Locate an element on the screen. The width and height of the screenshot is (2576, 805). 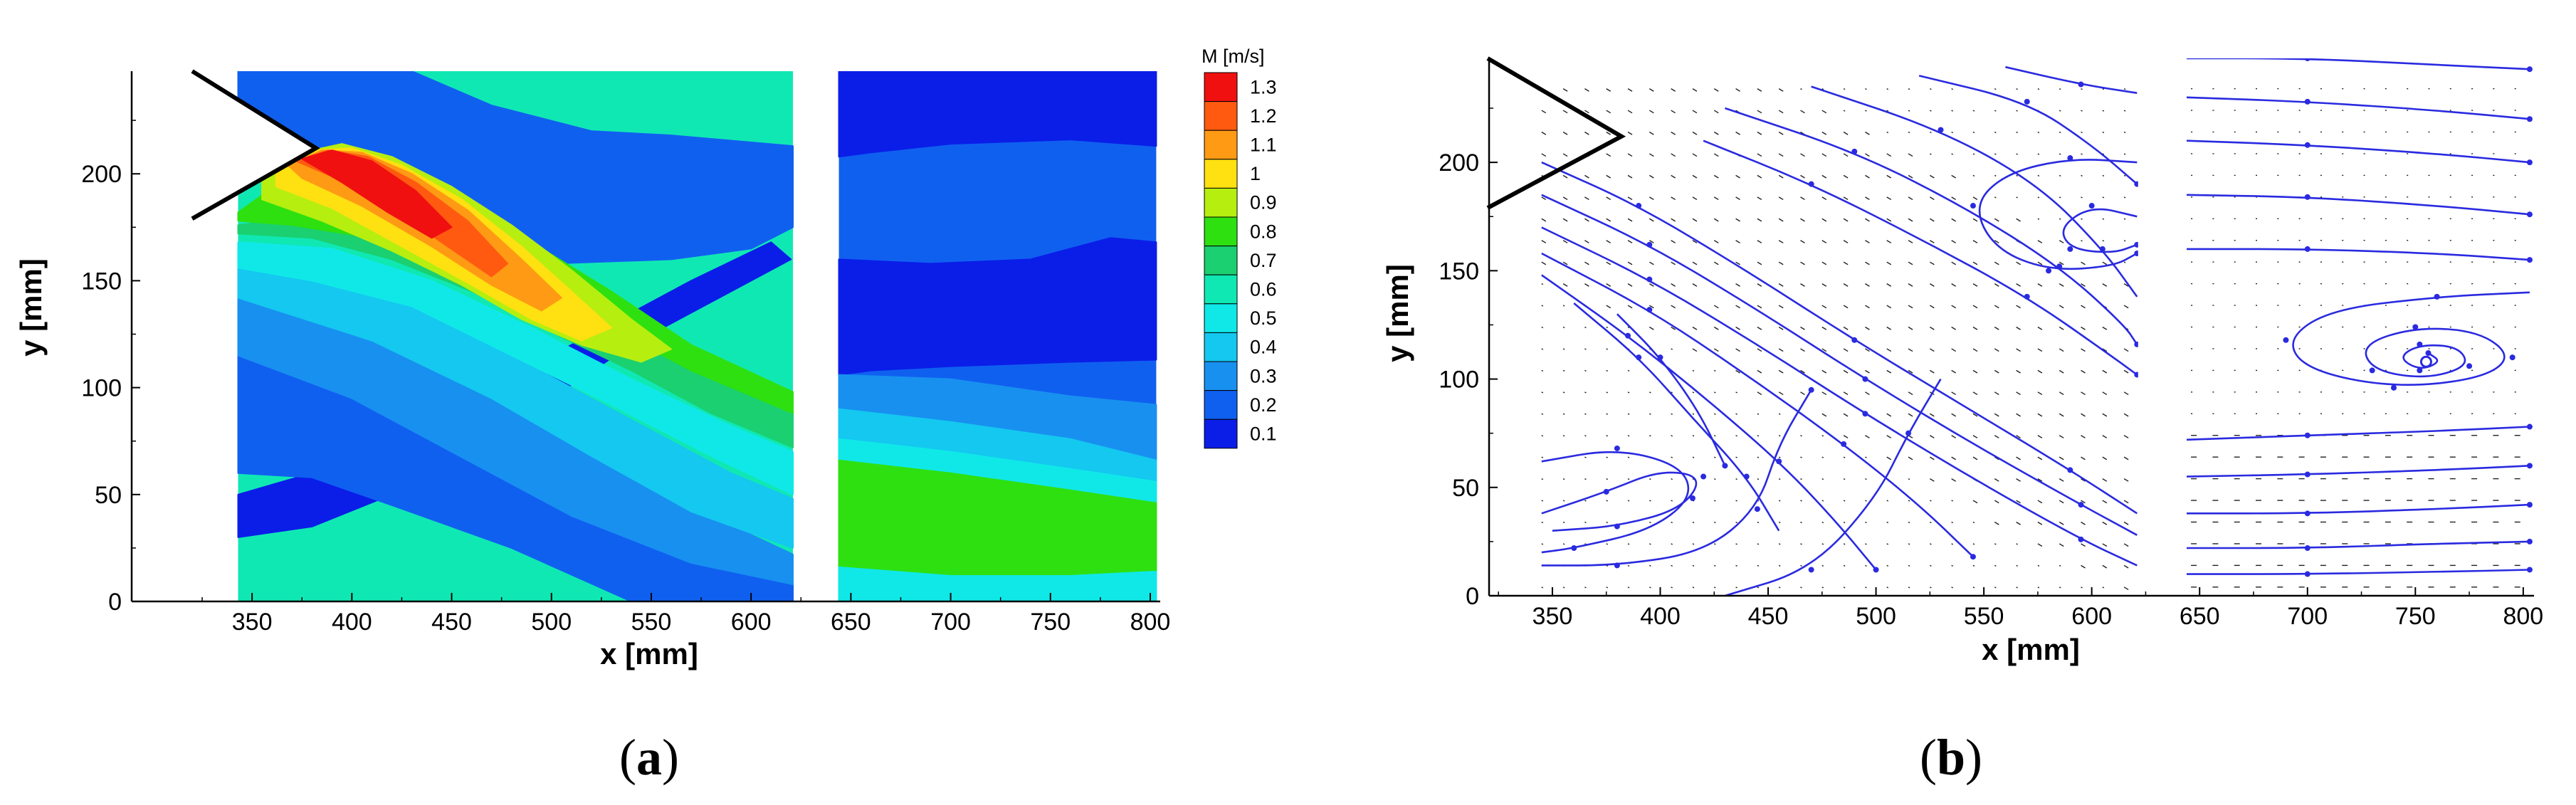
panel-a-label: (a) is located at coordinates (649, 757).